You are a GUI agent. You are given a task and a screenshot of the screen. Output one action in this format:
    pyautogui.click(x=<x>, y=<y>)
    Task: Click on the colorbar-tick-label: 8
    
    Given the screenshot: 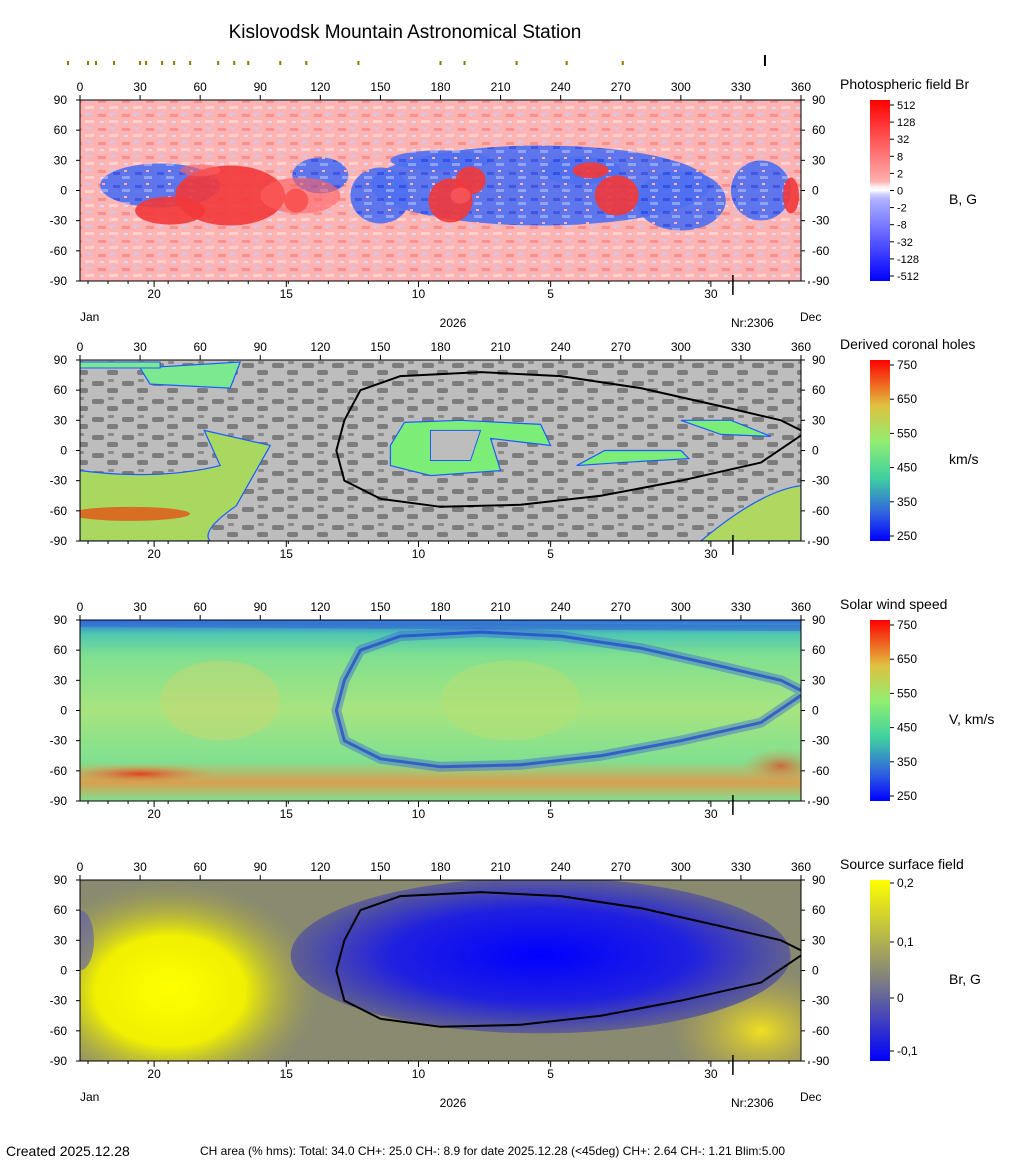 What is the action you would take?
    pyautogui.click(x=900, y=157)
    